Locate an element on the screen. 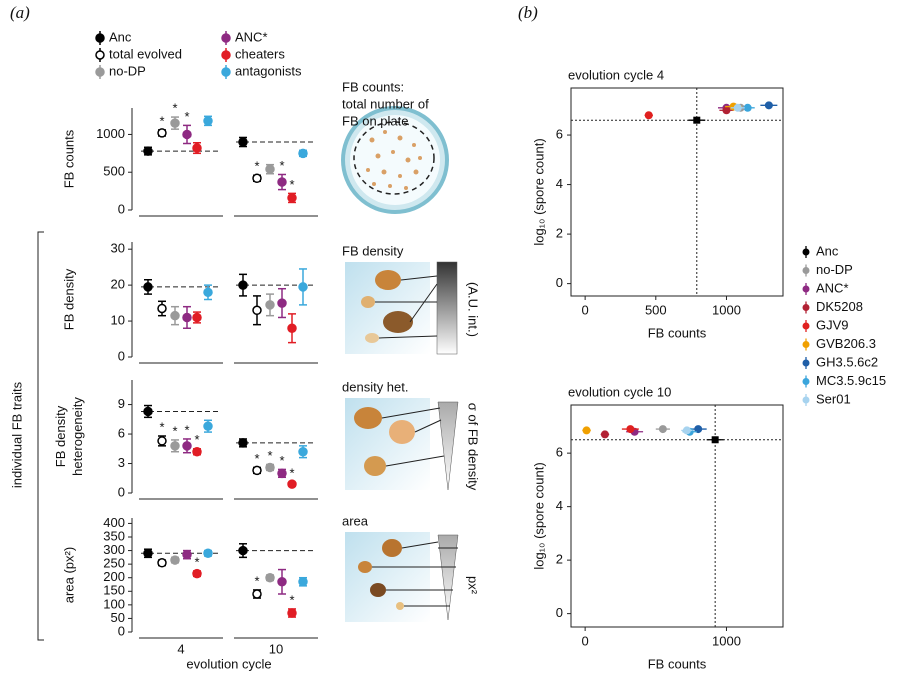 The width and height of the screenshot is (898, 680). y-tick-label: 150 is located at coordinates (114, 590).